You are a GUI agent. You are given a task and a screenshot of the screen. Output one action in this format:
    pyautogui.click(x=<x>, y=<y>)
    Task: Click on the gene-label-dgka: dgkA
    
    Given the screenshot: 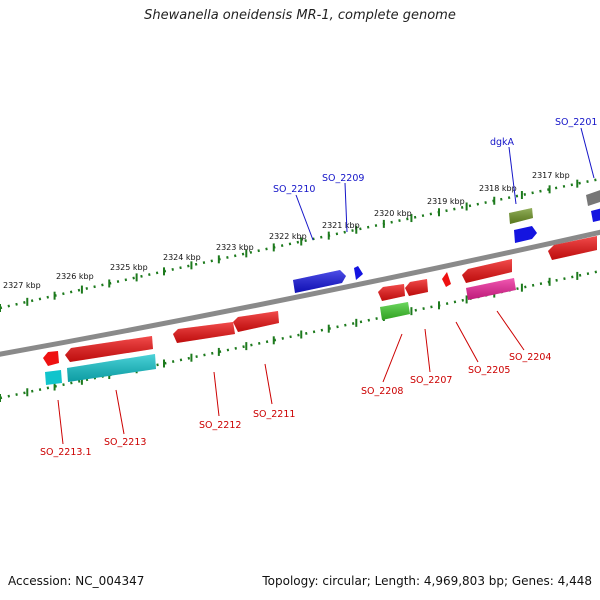 What is the action you would take?
    pyautogui.click(x=502, y=142)
    